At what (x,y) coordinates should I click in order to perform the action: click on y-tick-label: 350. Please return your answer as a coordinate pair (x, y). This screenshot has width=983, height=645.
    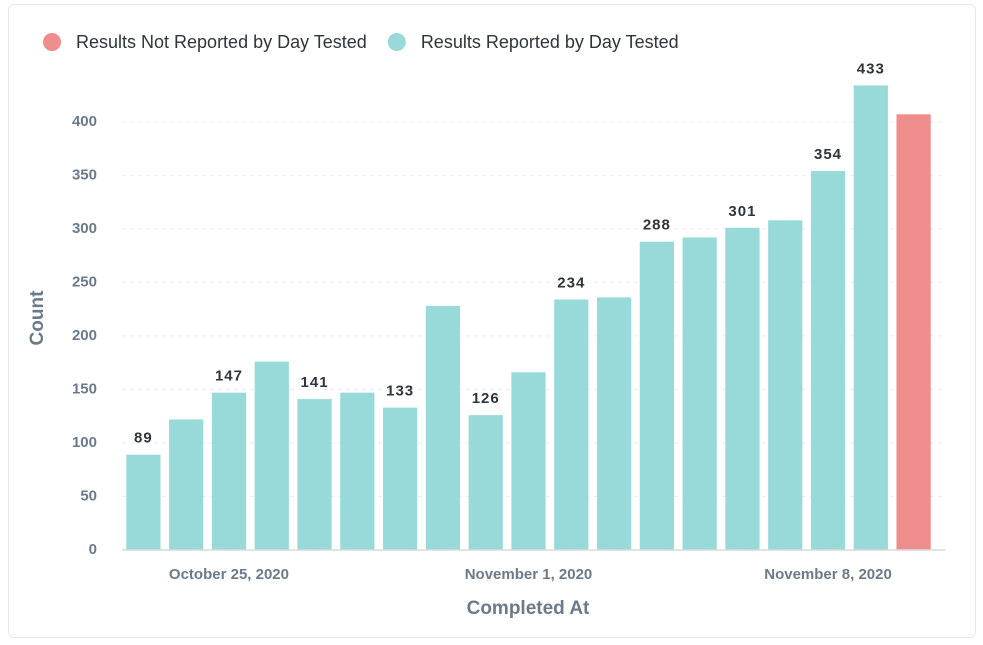
    Looking at the image, I should click on (84, 174).